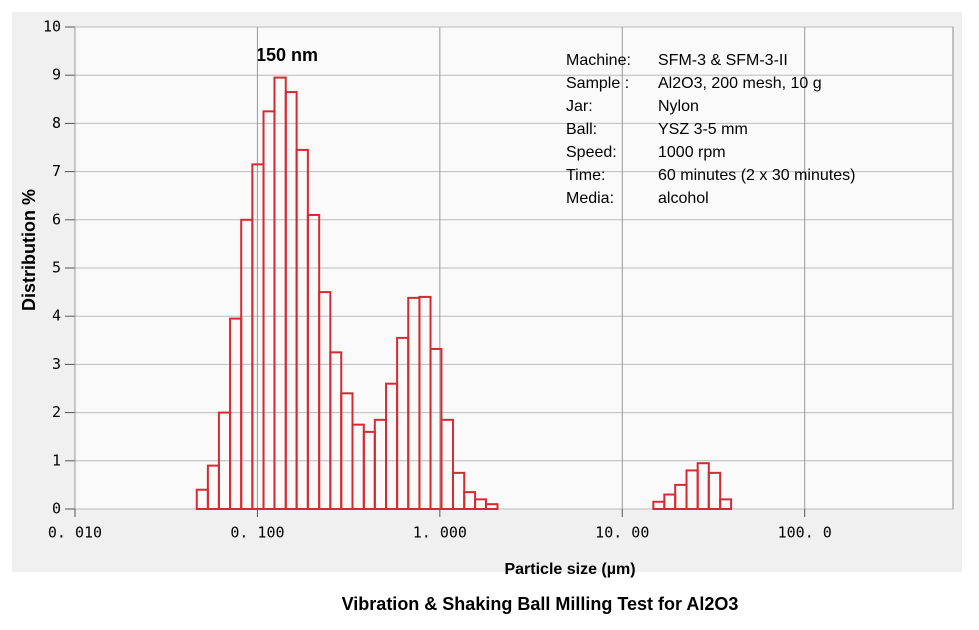 The width and height of the screenshot is (979, 630). I want to click on x-tick-label: 0. 100, so click(257, 533).